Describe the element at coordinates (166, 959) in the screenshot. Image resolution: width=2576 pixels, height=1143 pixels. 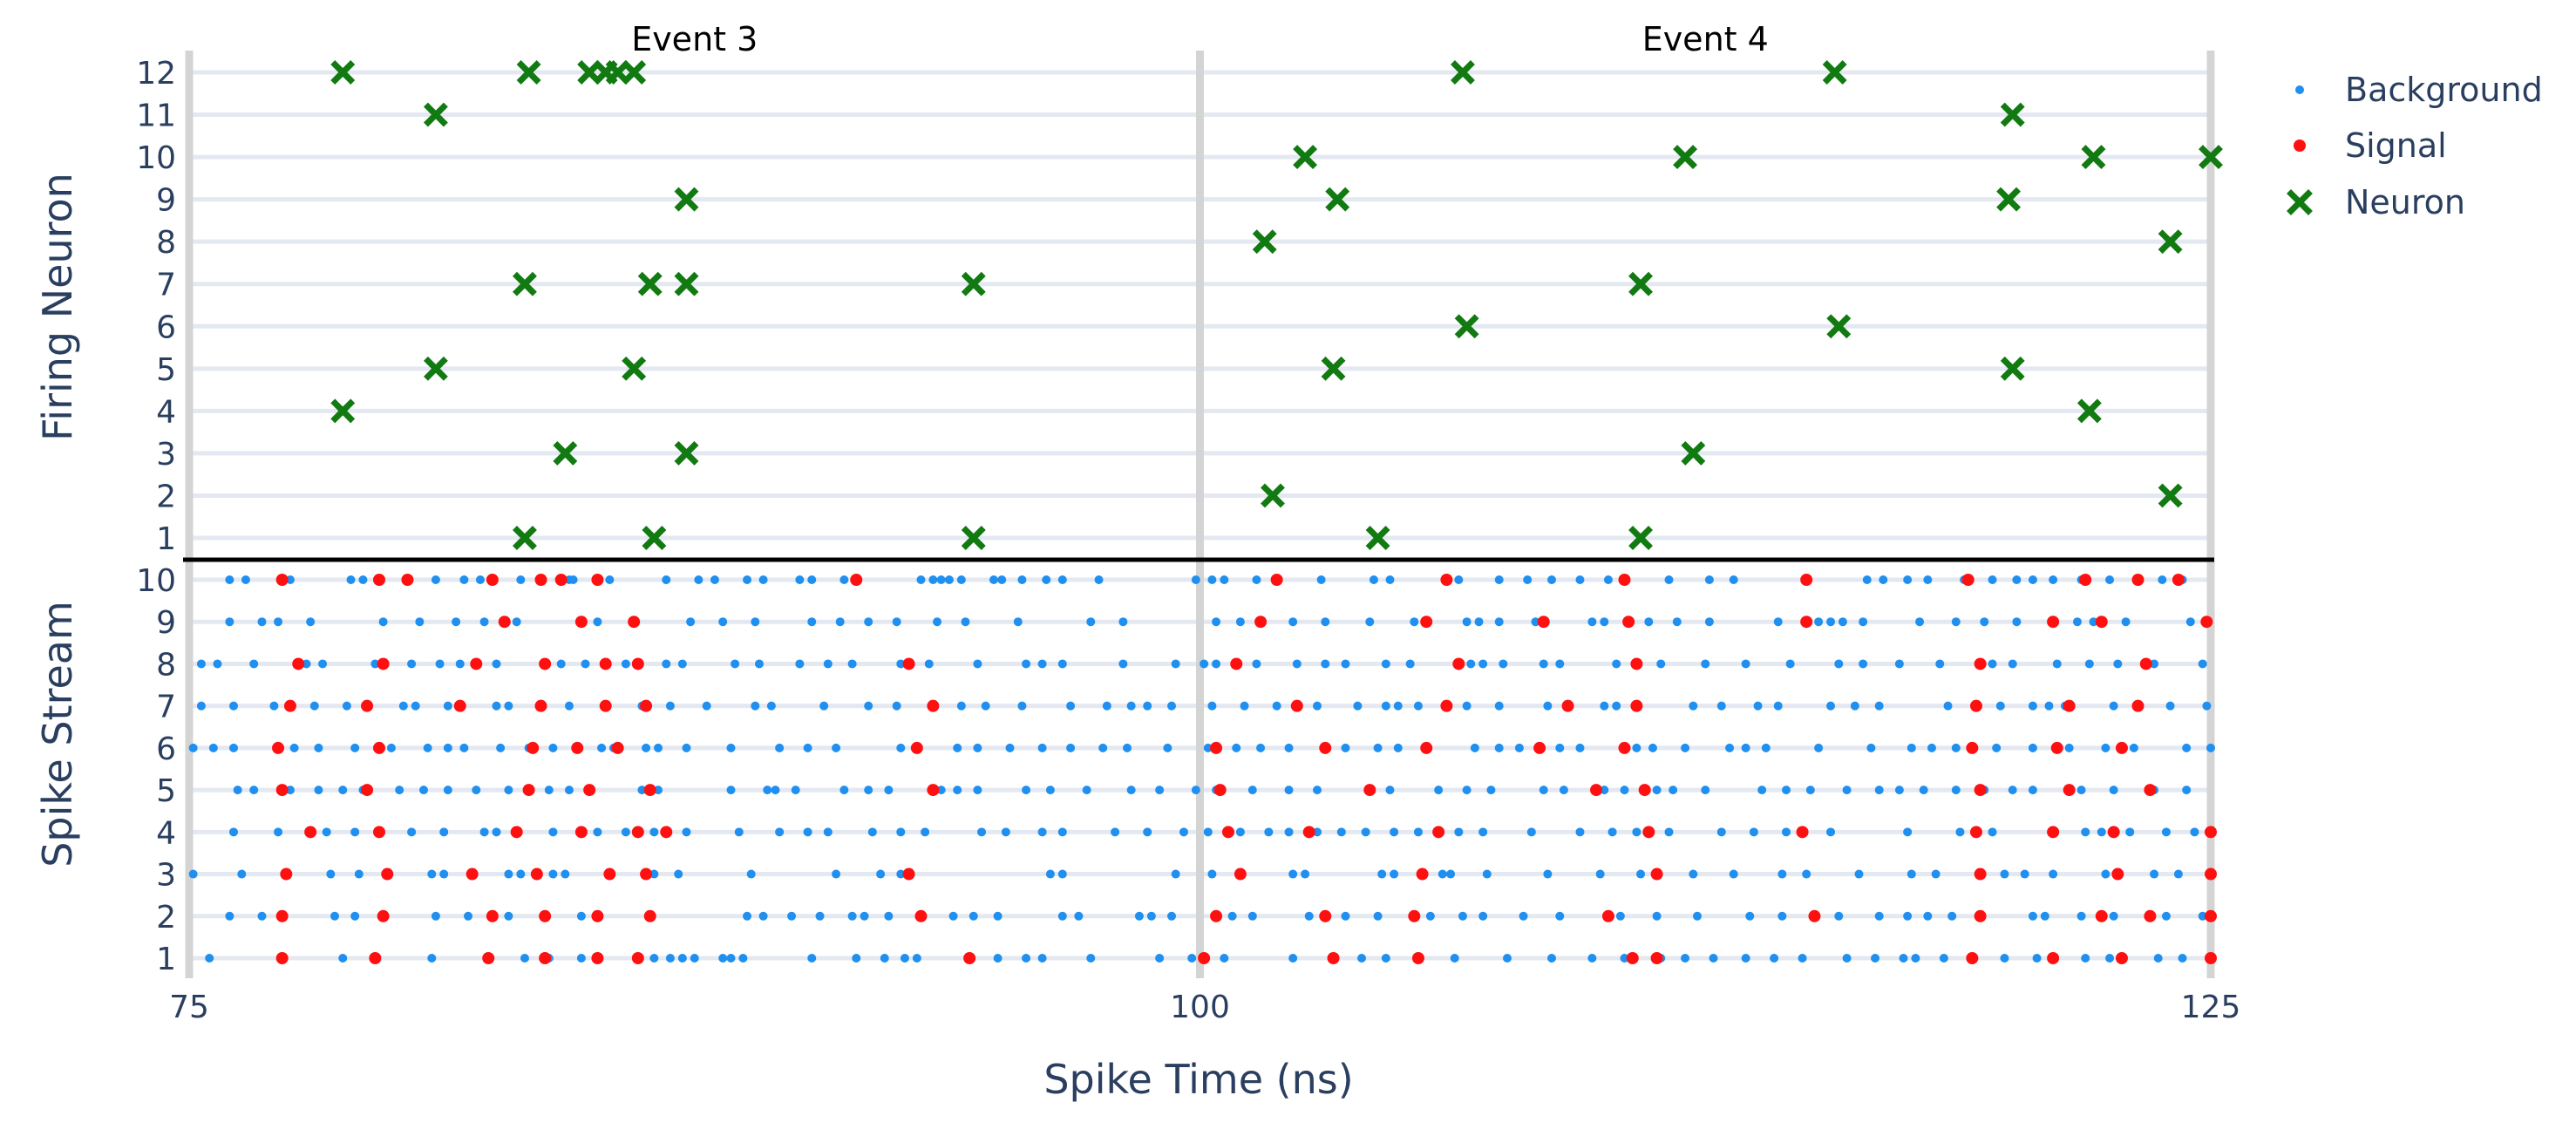
I see `y-tick-label-stream-panel: 1` at that location.